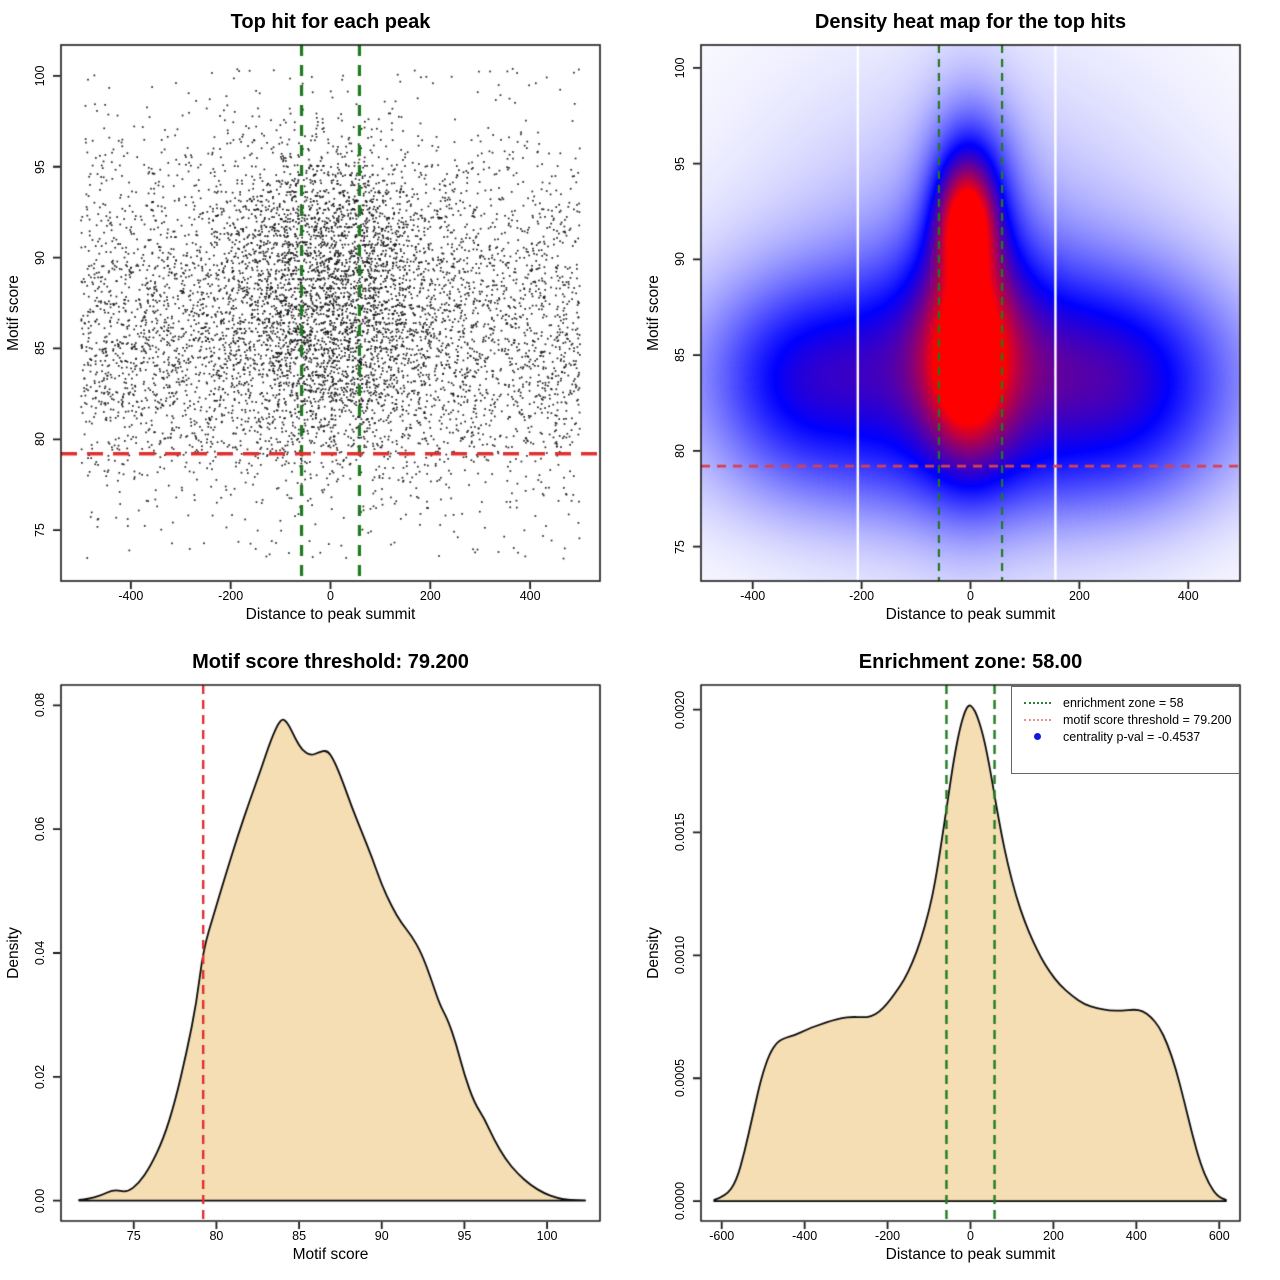 Image resolution: width=1280 pixels, height=1280 pixels. What do you see at coordinates (680, 709) in the screenshot?
I see `y-tick-label: 0.0020` at bounding box center [680, 709].